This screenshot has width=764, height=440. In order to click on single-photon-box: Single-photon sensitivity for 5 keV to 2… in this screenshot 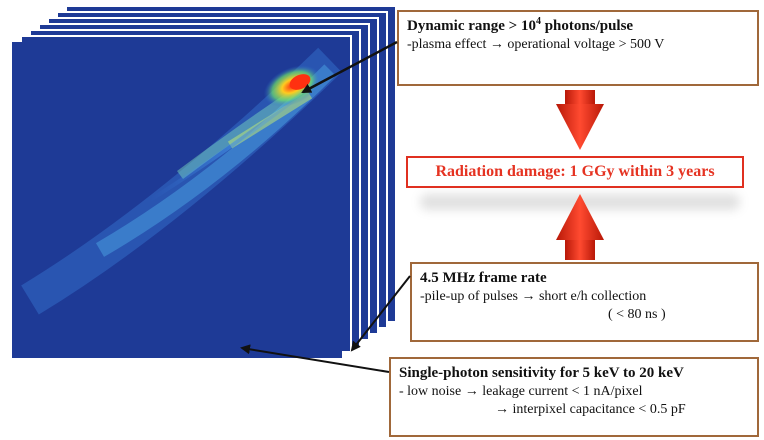, I will do `click(574, 397)`.